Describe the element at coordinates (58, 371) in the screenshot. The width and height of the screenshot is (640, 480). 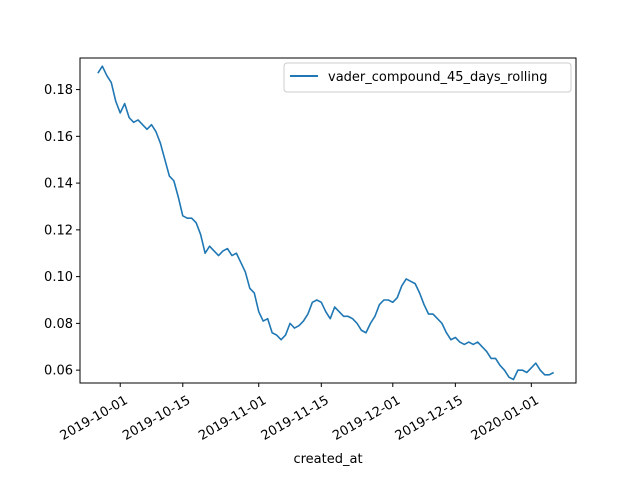
I see `y-tick-label: 0.06` at that location.